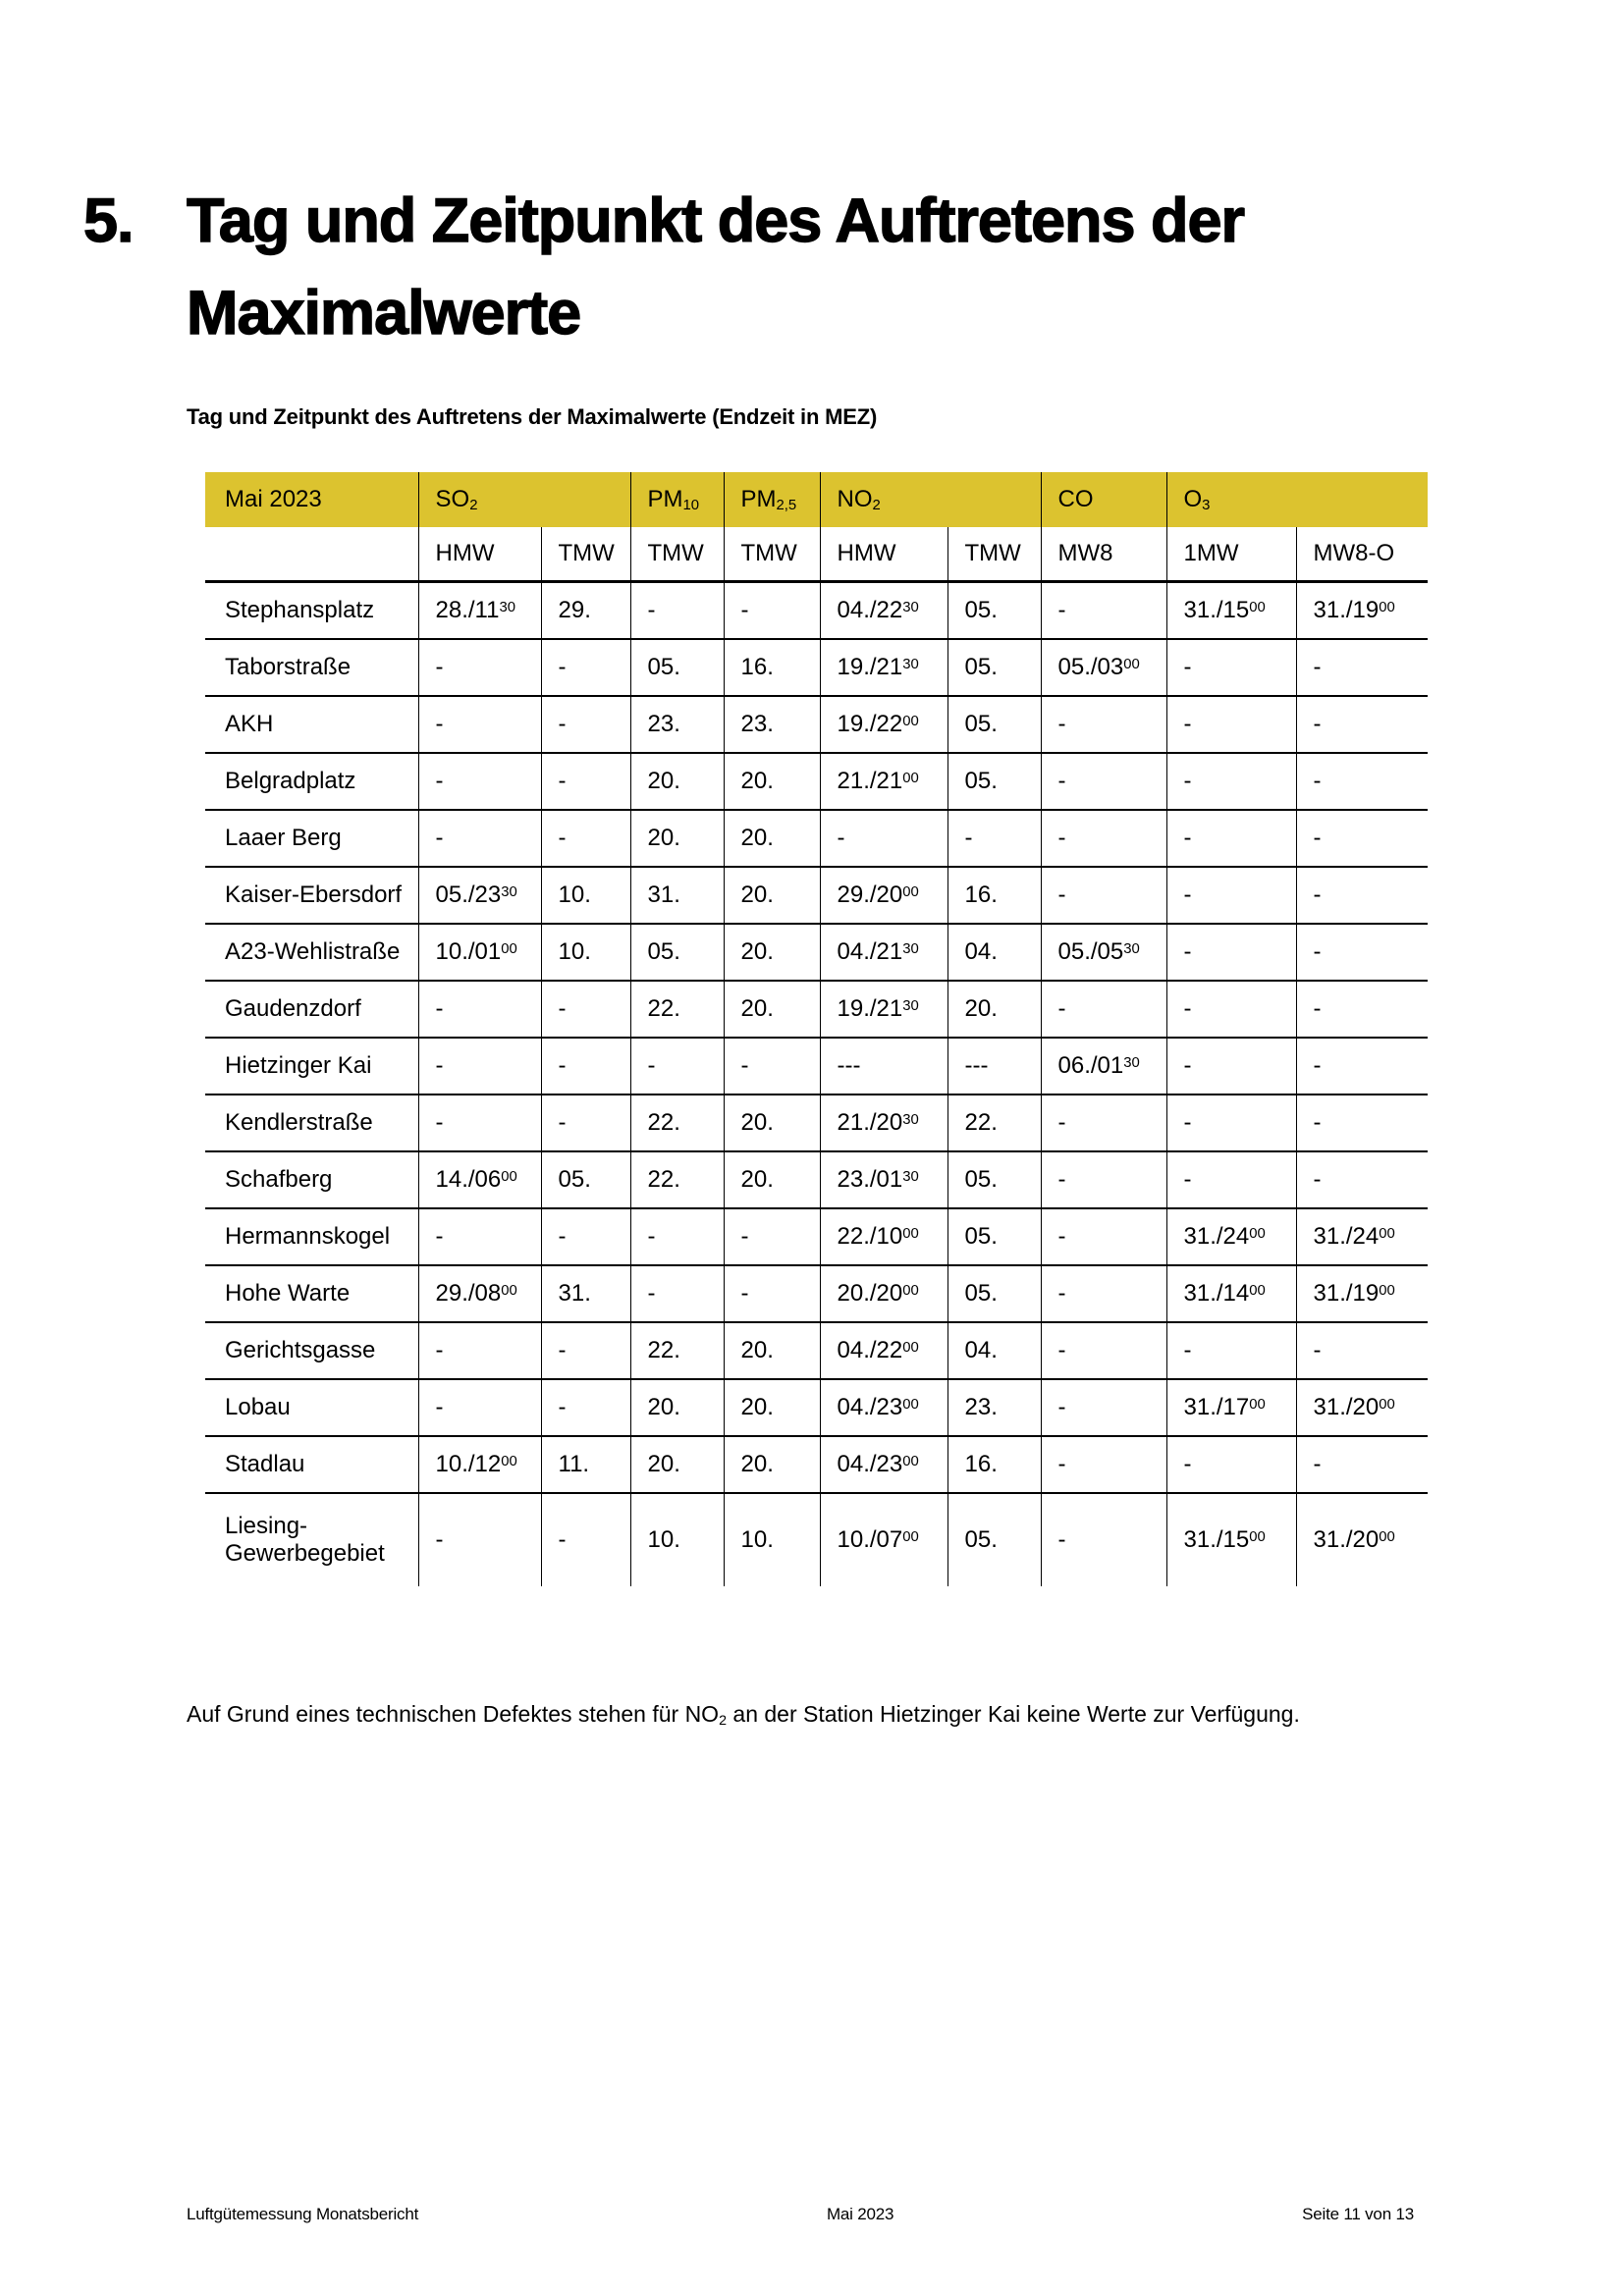  I want to click on table-row: Kendlerstraße - -22. 20. 21./2030 22. - - -, so click(817, 1123).